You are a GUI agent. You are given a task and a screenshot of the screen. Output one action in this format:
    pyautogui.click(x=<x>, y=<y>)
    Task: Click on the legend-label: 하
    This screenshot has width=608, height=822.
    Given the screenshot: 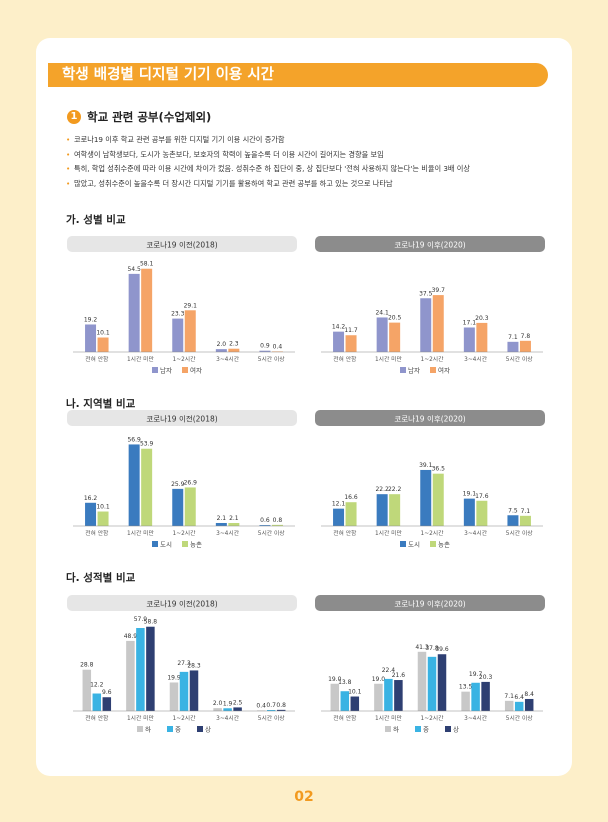 What is the action you would take?
    pyautogui.click(x=396, y=729)
    